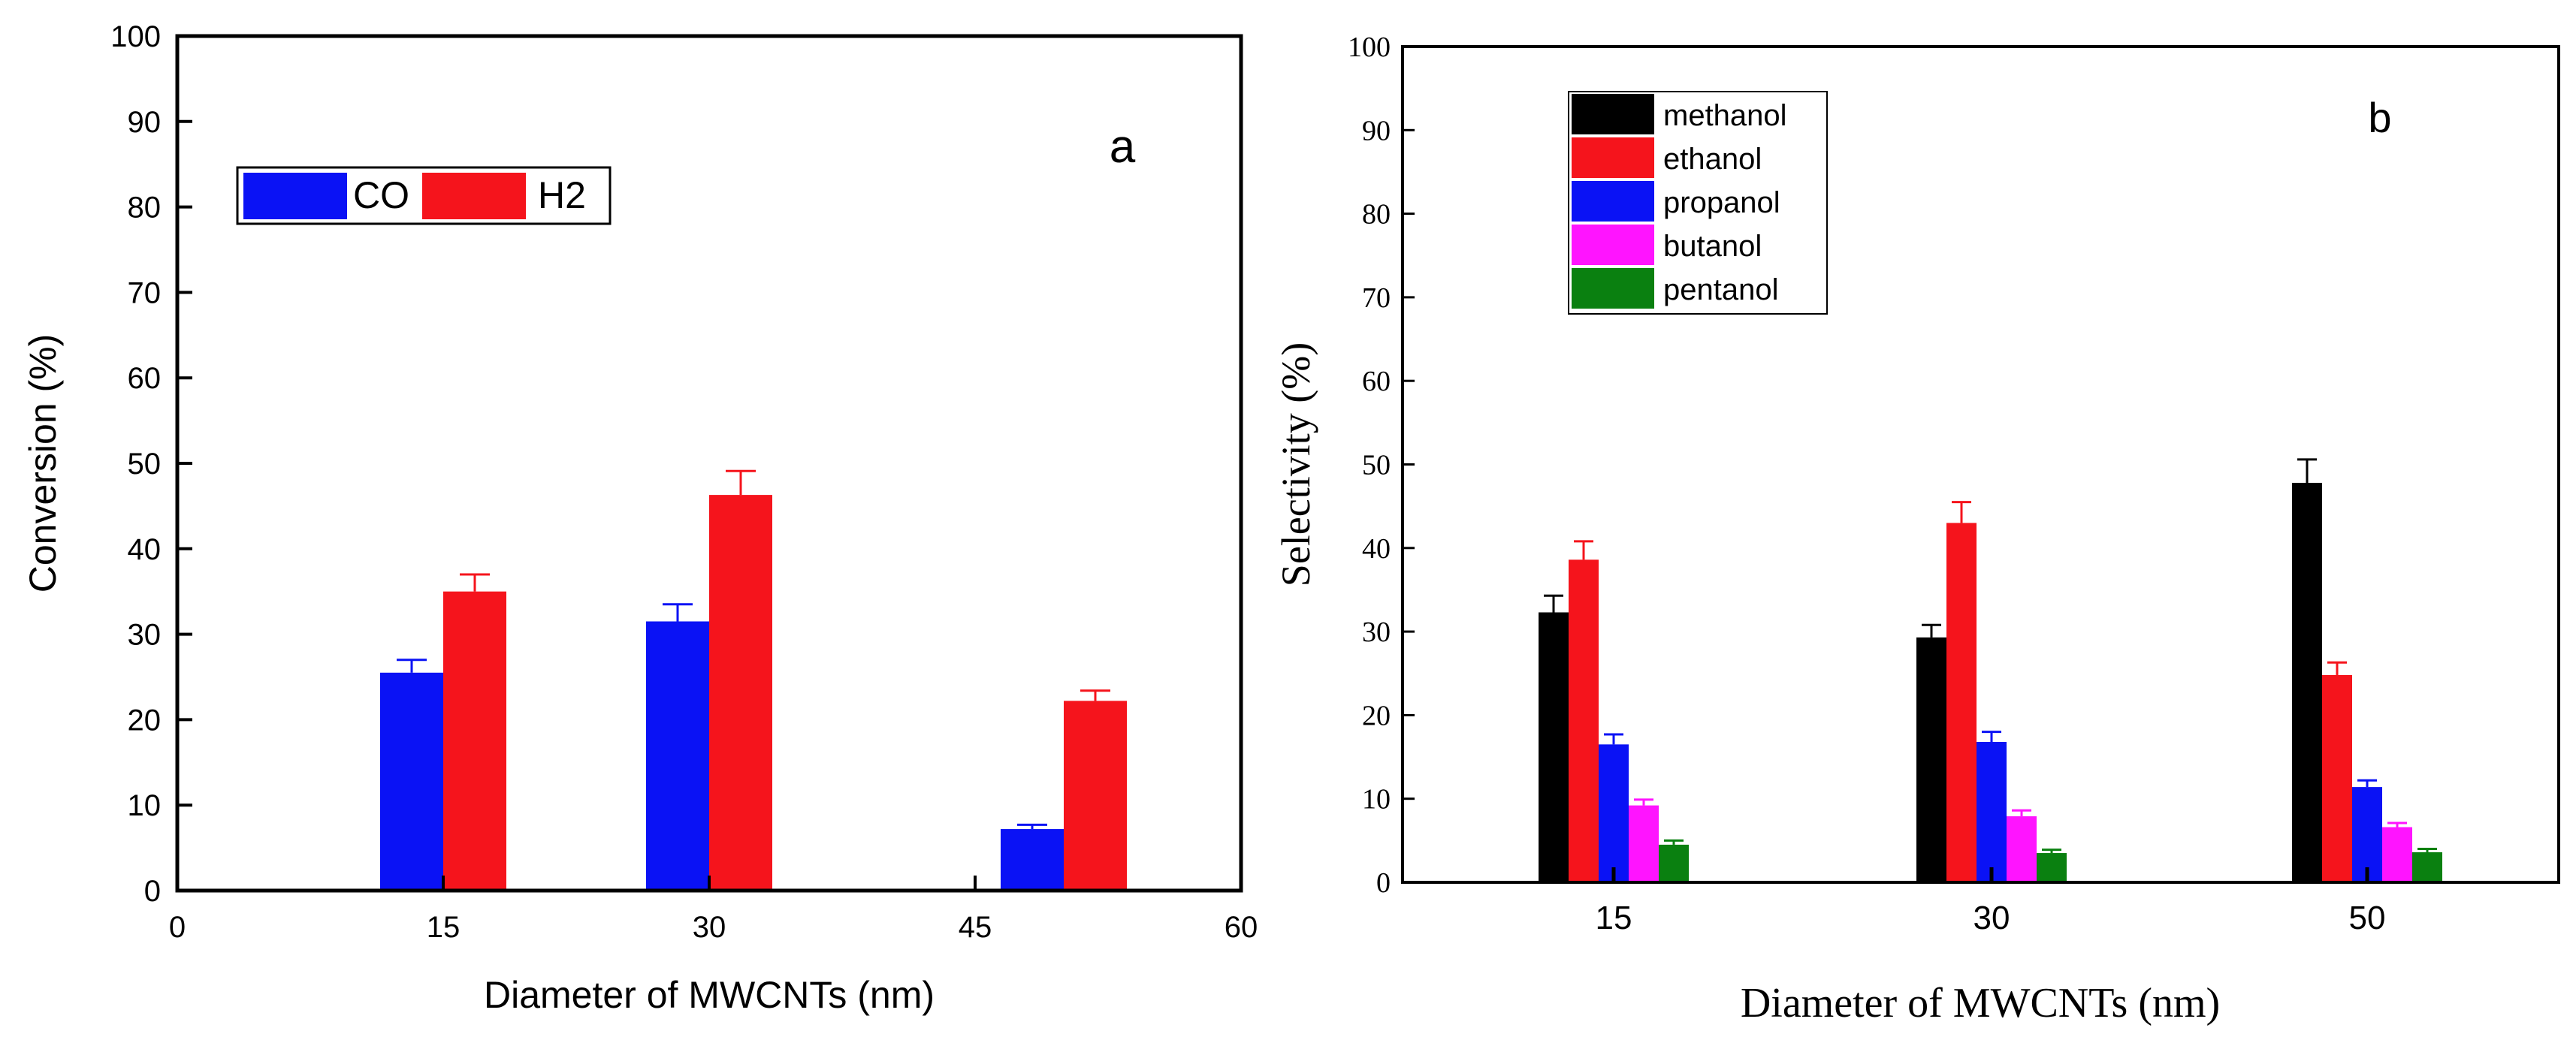  Describe the element at coordinates (474, 196) in the screenshot. I see `legend-swatch-h2` at that location.